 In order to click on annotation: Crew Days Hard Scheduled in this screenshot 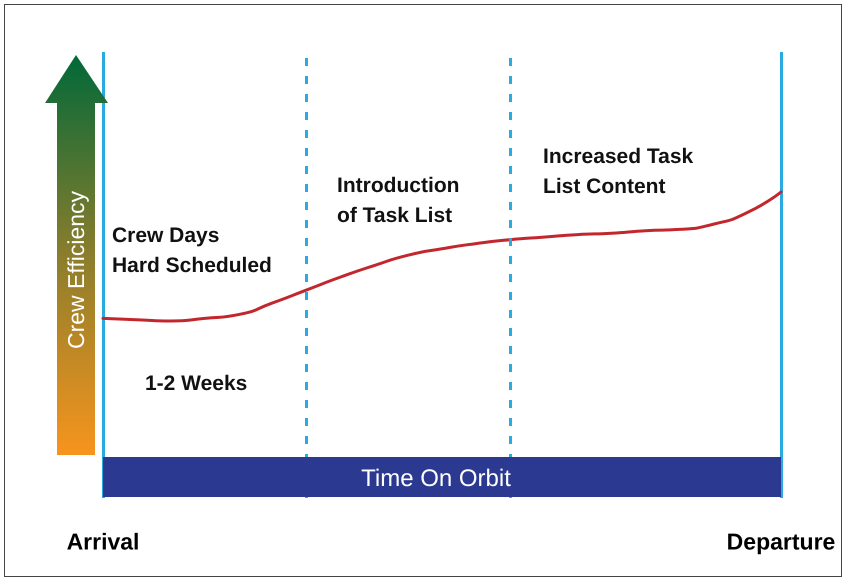, I will do `click(192, 250)`.